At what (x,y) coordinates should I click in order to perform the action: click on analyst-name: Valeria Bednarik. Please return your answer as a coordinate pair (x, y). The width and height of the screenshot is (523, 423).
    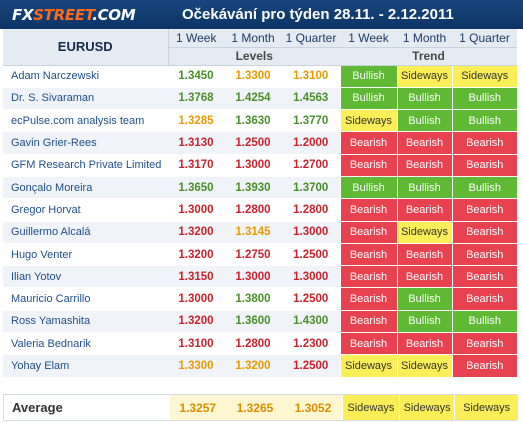
    Looking at the image, I should click on (85, 344).